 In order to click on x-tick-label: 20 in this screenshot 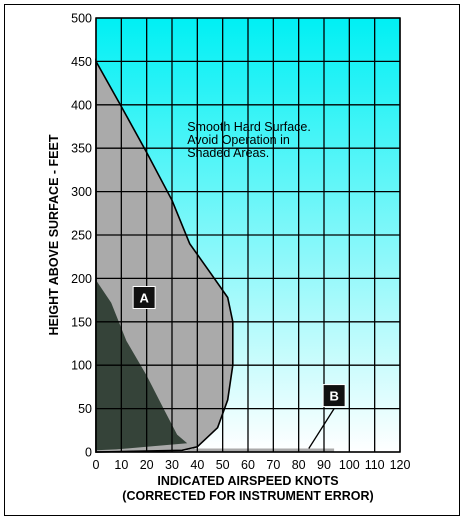, I will do `click(147, 465)`.